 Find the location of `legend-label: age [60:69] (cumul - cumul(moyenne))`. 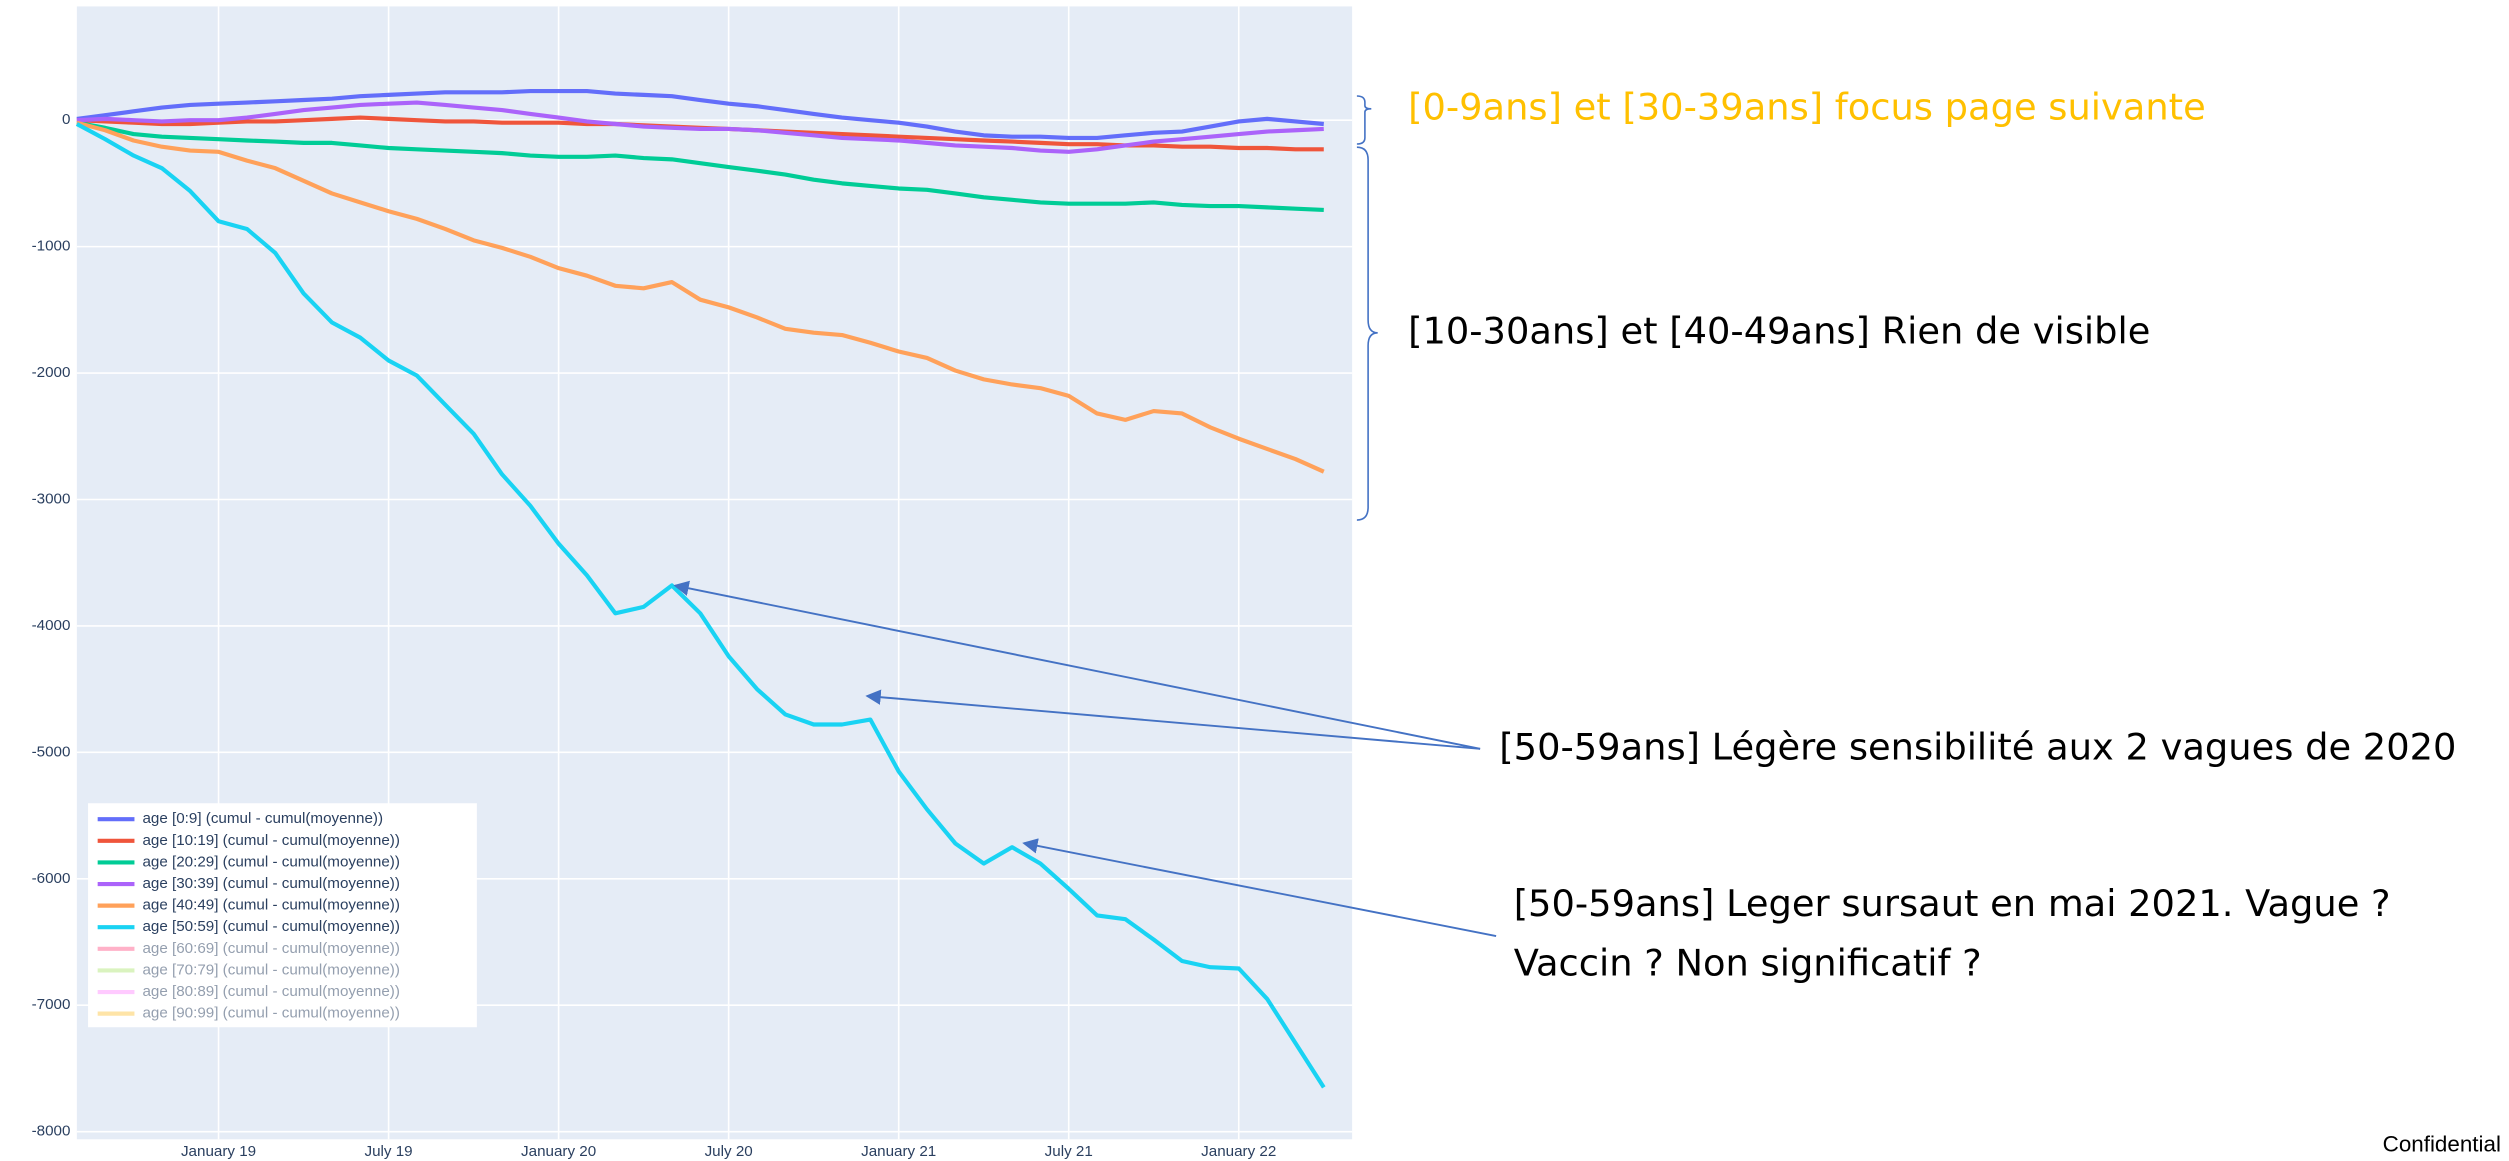

legend-label: age [60:69] (cumul - cumul(moyenne)) is located at coordinates (270, 948).